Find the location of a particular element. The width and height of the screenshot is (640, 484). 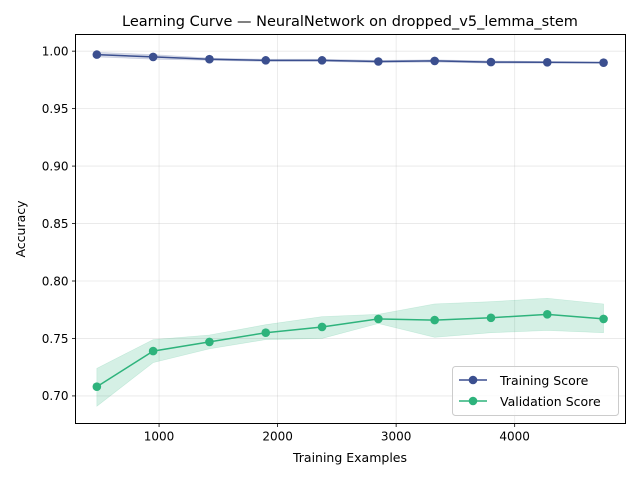

legend-label-training: Training Score is located at coordinates (544, 380).